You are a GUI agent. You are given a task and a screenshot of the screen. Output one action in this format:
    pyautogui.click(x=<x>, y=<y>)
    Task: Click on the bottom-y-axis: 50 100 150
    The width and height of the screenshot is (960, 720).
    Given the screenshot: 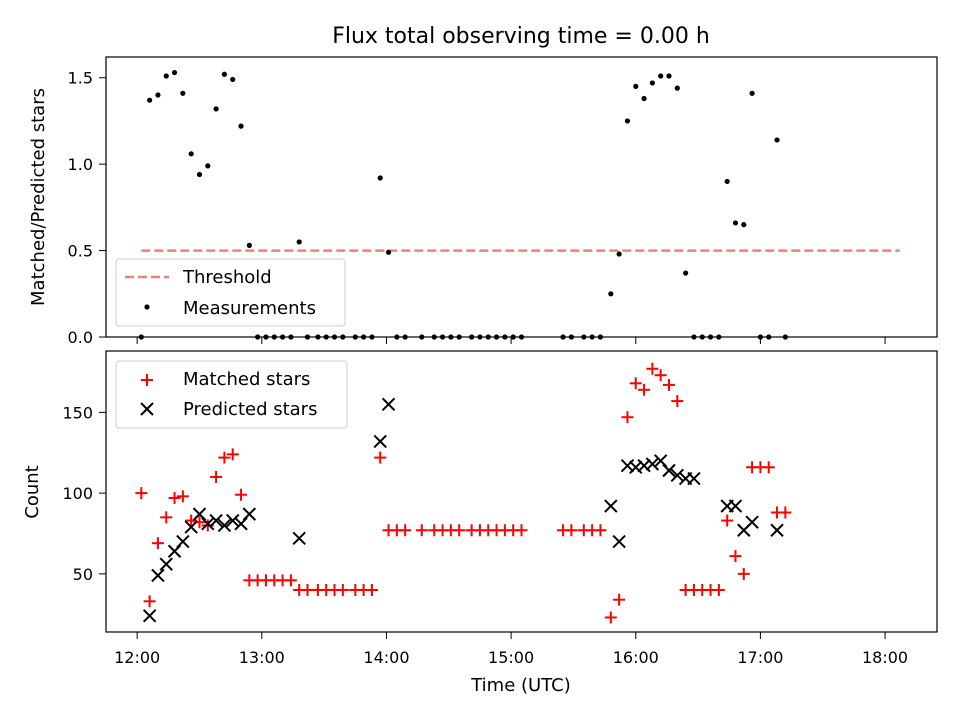 What is the action you would take?
    pyautogui.click(x=84, y=493)
    